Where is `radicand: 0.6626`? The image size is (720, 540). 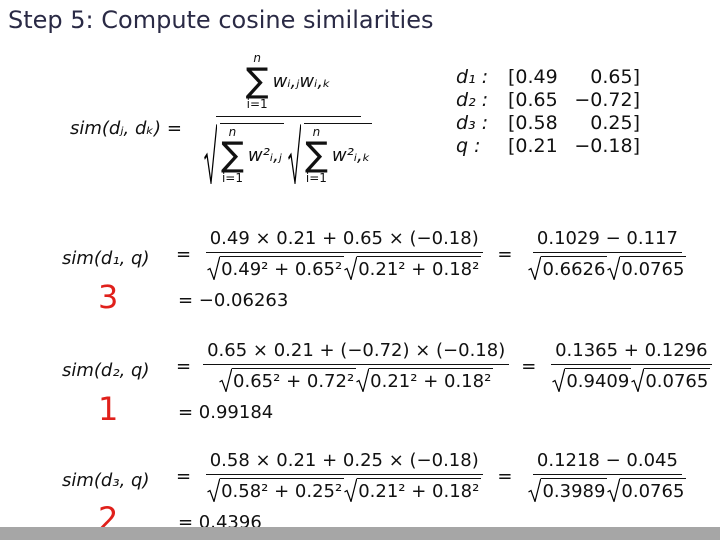
radicand: 0.6626 is located at coordinates (574, 268).